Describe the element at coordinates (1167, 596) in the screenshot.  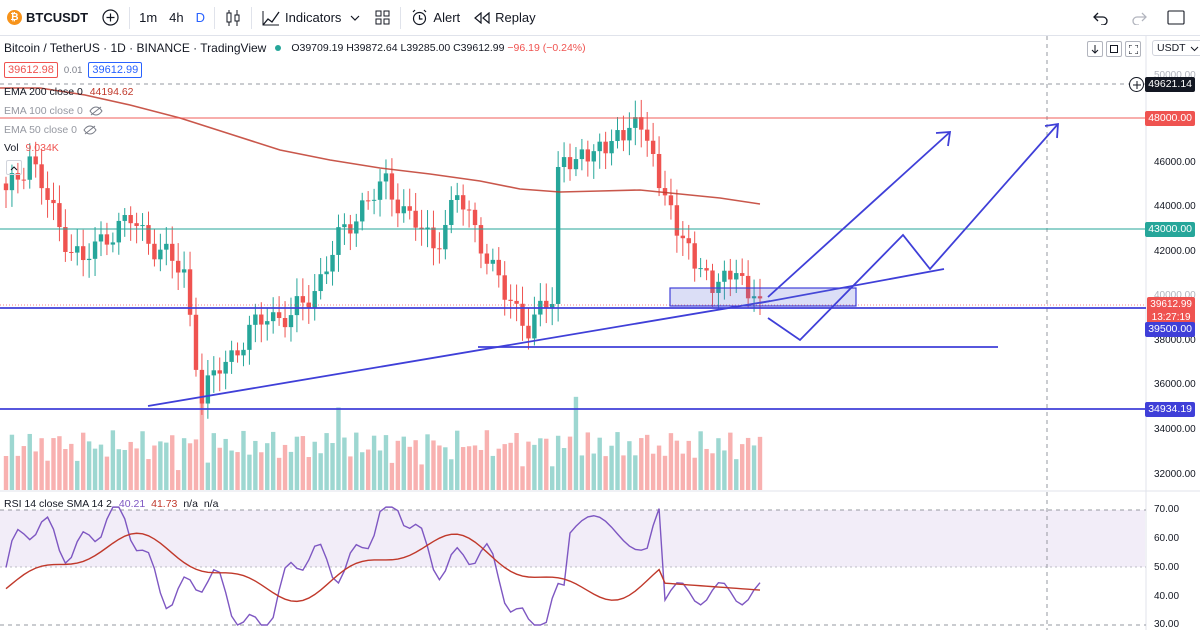
I see `rsi-tick: 40.00` at that location.